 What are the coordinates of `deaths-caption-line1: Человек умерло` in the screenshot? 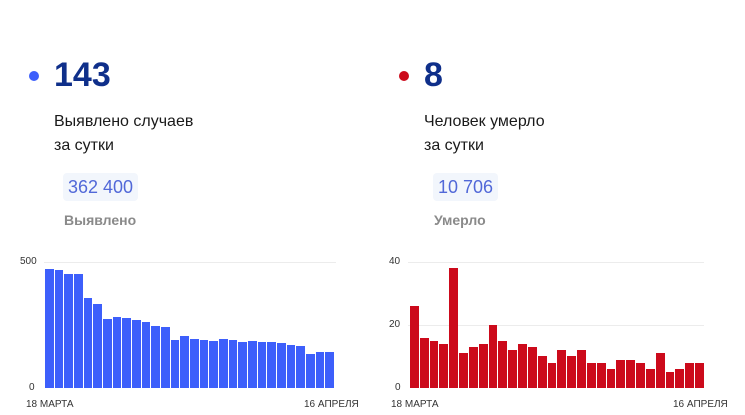 It's located at (484, 121).